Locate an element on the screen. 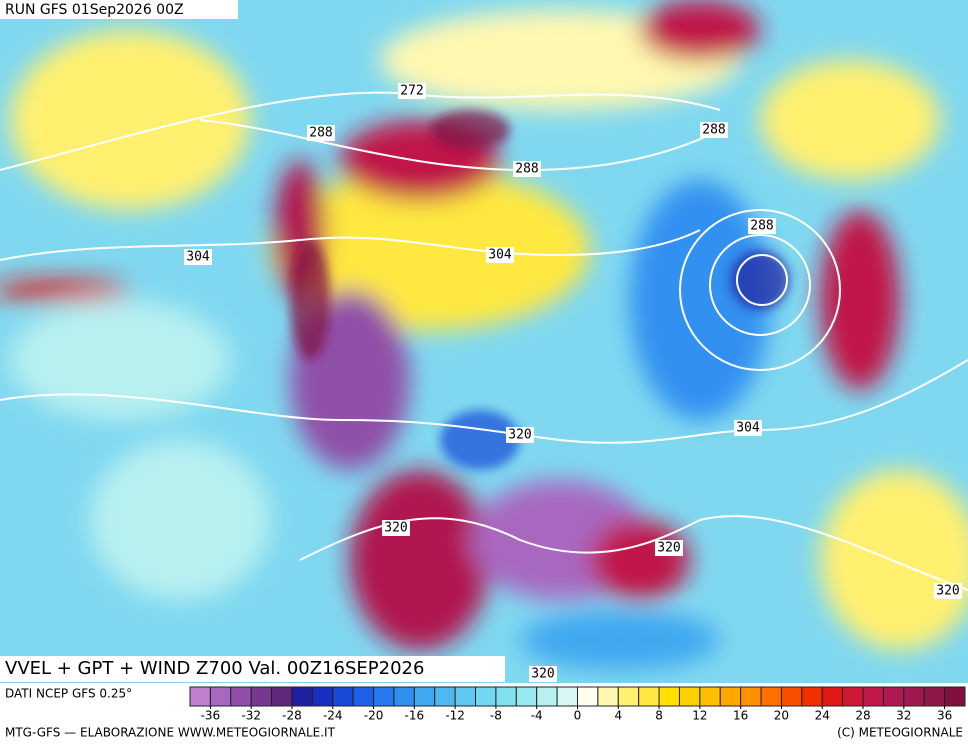 This screenshot has width=968, height=749. colorbar-tick-label: -24 is located at coordinates (333, 716).